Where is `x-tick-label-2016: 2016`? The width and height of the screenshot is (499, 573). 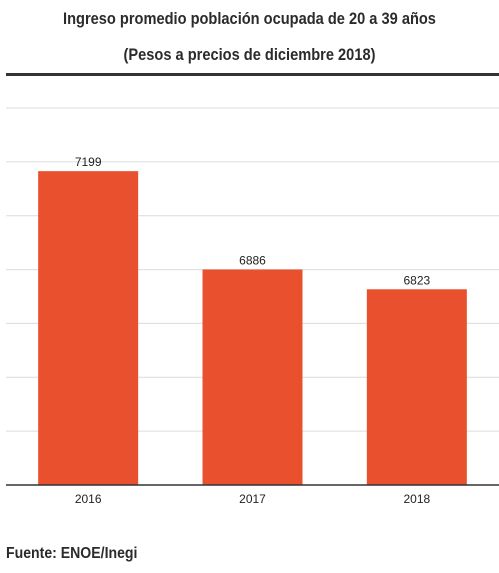
x-tick-label-2016: 2016 is located at coordinates (88, 499).